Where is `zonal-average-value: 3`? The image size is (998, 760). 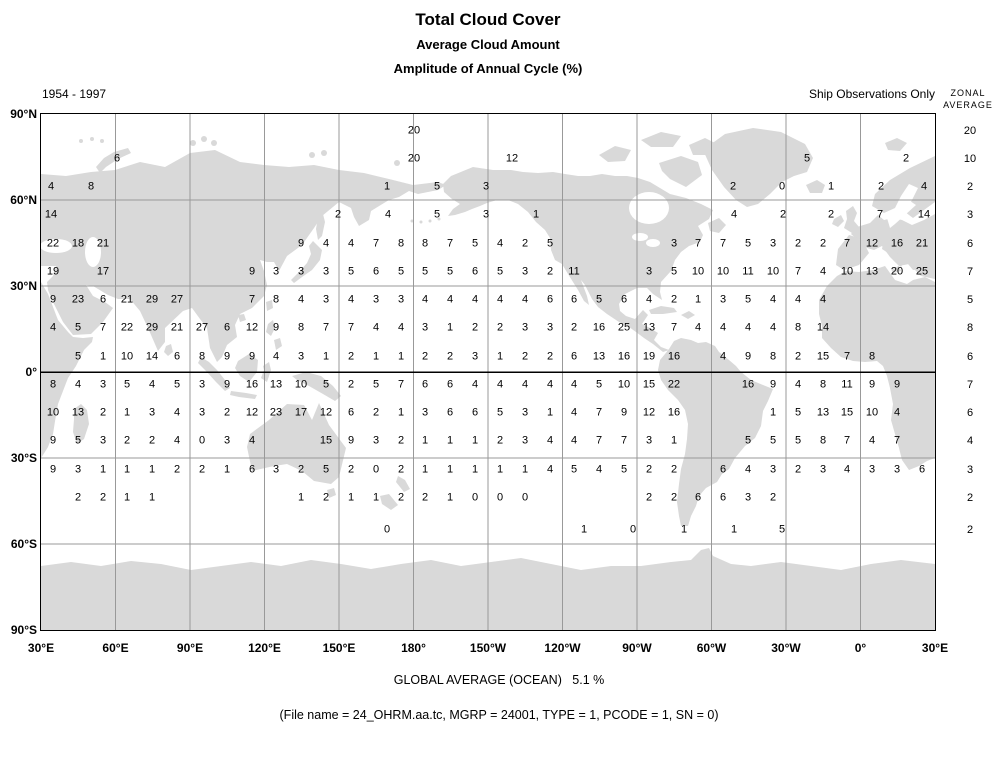
zonal-average-value: 3 is located at coordinates (970, 215).